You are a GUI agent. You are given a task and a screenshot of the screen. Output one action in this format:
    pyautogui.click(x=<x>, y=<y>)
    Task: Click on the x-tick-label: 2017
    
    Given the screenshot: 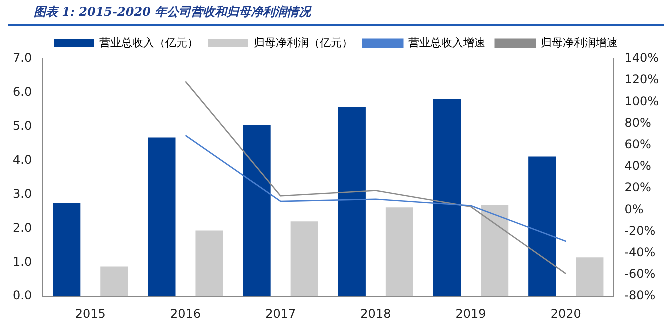 What is the action you would take?
    pyautogui.click(x=281, y=313)
    